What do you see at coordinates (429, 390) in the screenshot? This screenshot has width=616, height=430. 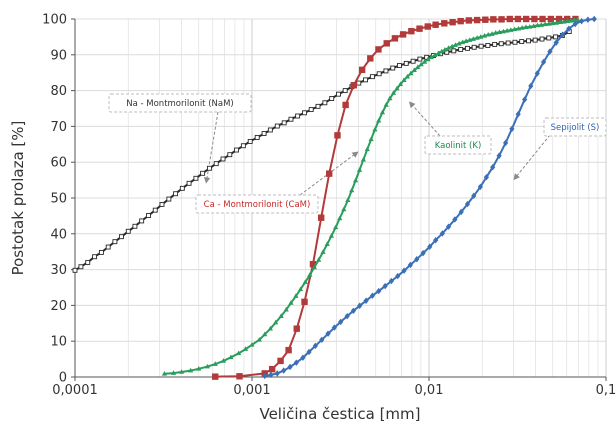 I see `x-tick-label: 0,01` at bounding box center [429, 390].